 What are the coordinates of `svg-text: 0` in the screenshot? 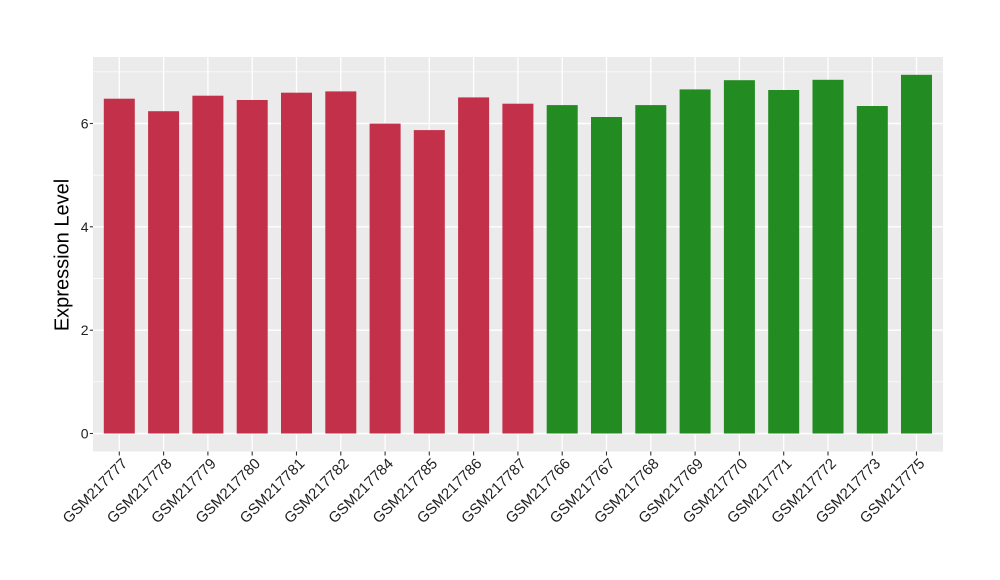 It's located at (85, 434).